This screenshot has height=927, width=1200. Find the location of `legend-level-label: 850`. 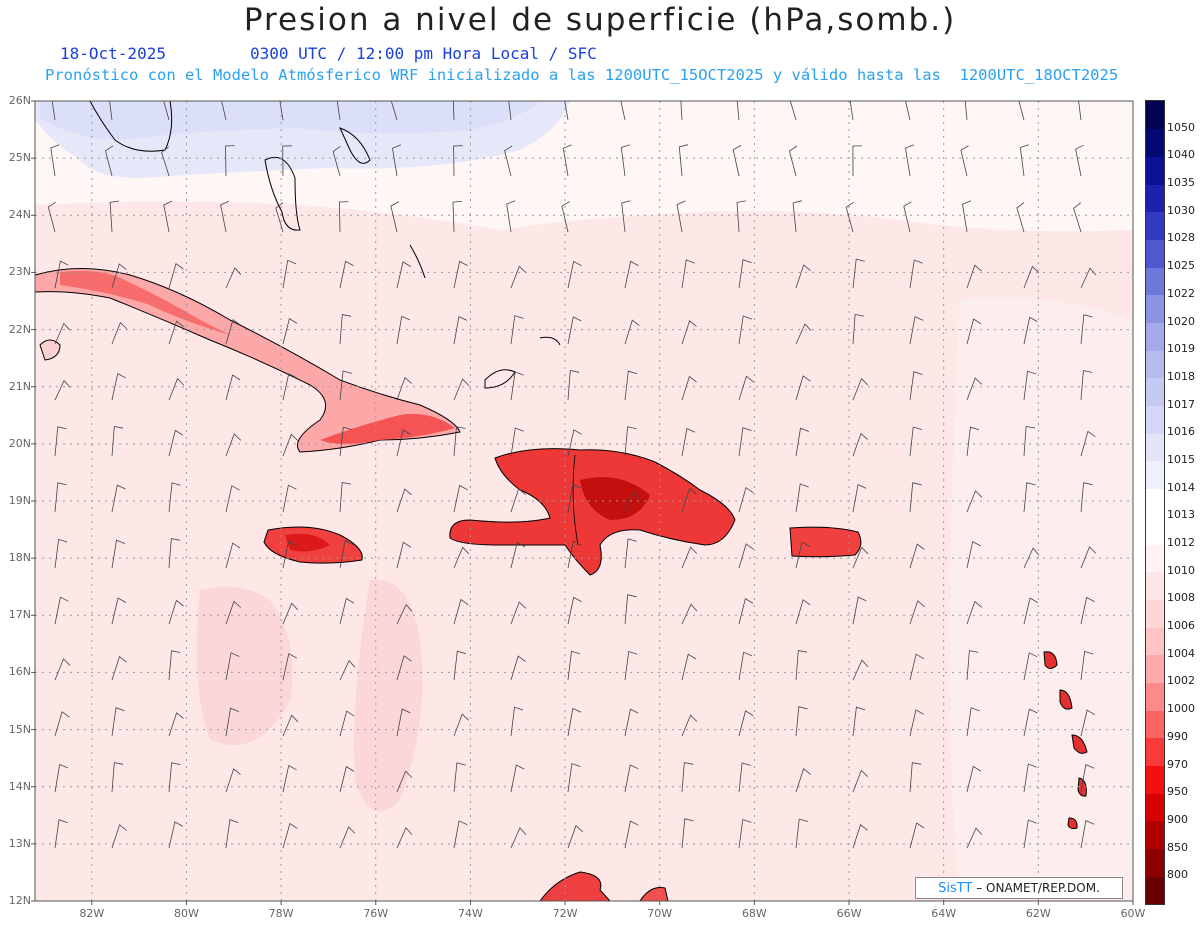

legend-level-label: 850 is located at coordinates (1177, 847).